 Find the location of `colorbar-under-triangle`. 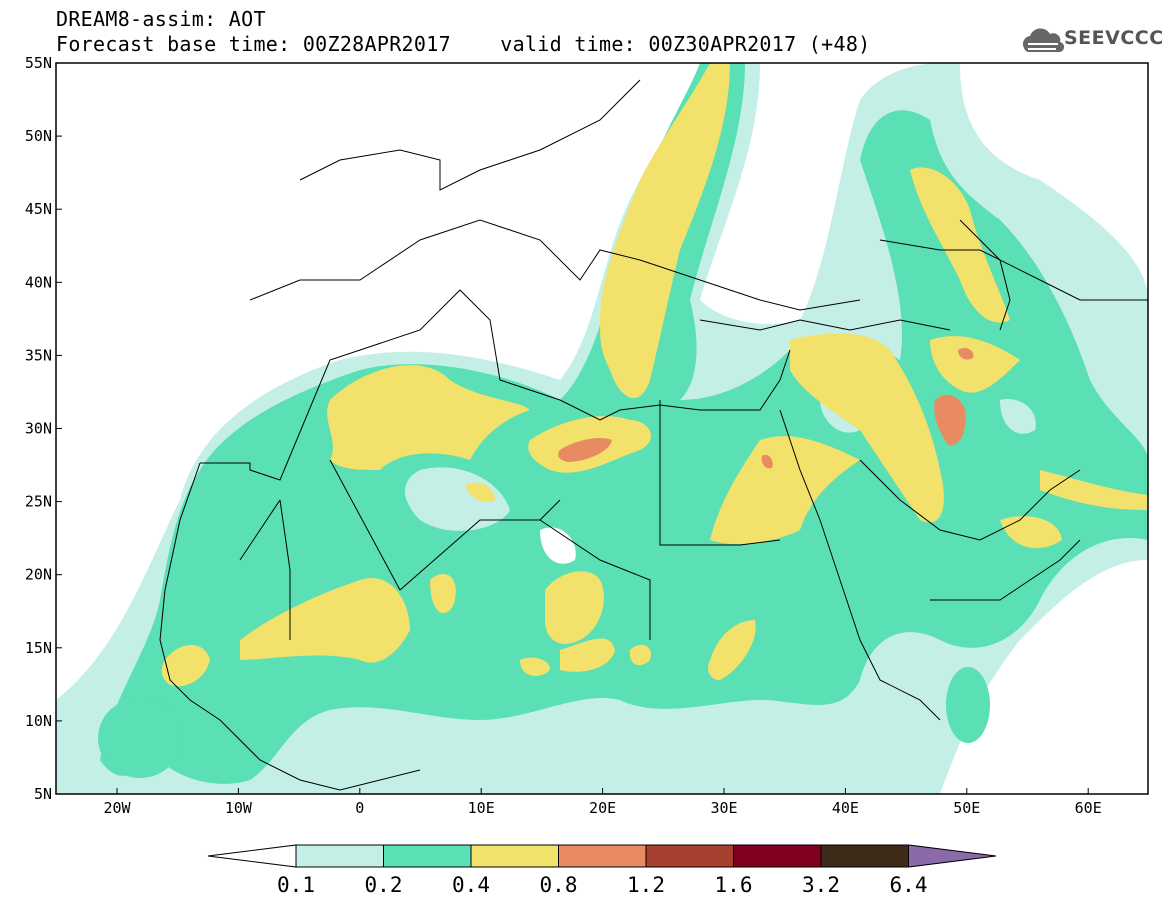

colorbar-under-triangle is located at coordinates (252, 856).